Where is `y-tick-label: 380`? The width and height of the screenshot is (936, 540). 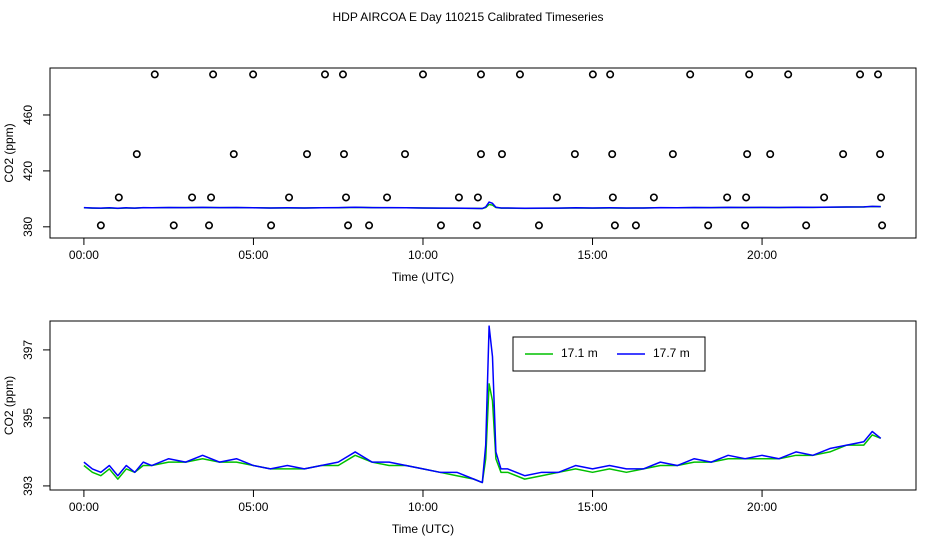 y-tick-label: 380 is located at coordinates (28, 226).